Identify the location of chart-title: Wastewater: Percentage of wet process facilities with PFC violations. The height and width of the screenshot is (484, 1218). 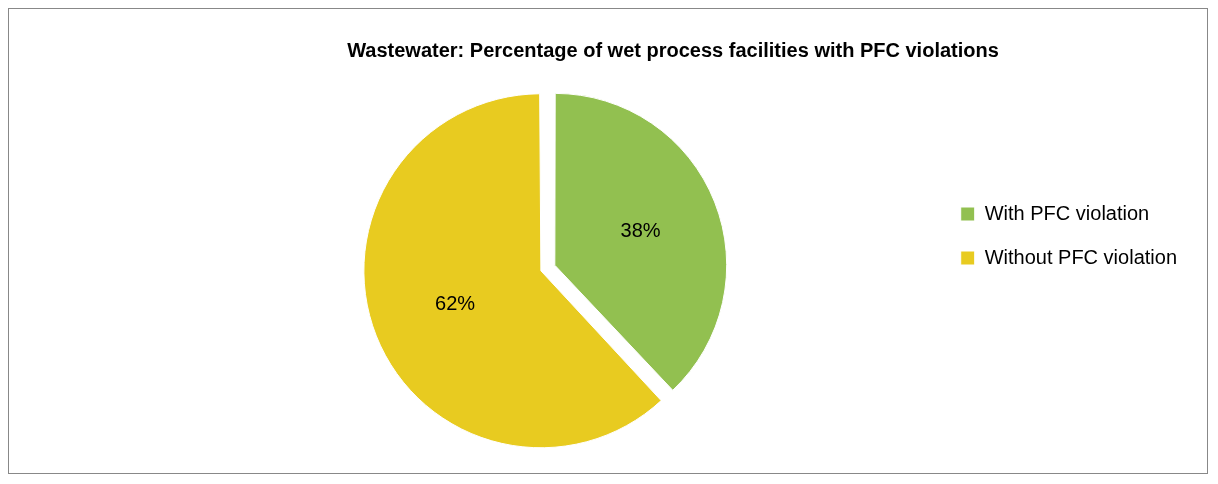
(673, 49).